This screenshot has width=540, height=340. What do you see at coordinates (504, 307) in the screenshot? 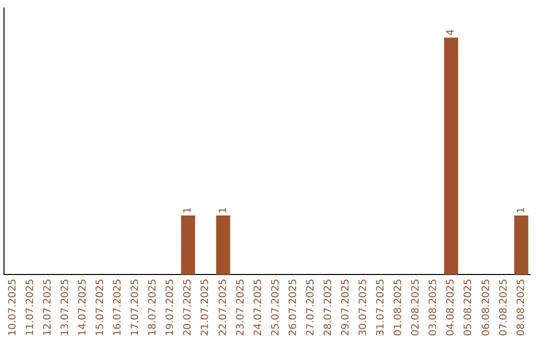
I see `x-tick-label: 07.08.2025` at bounding box center [504, 307].